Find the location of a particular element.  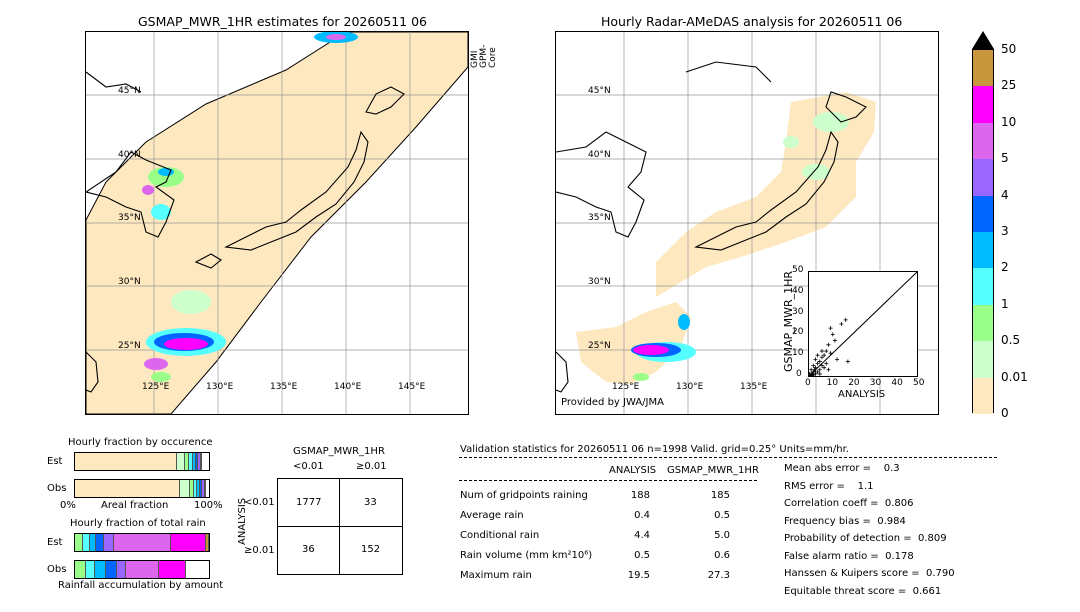

validation-row-label: Average rain is located at coordinates (492, 515).